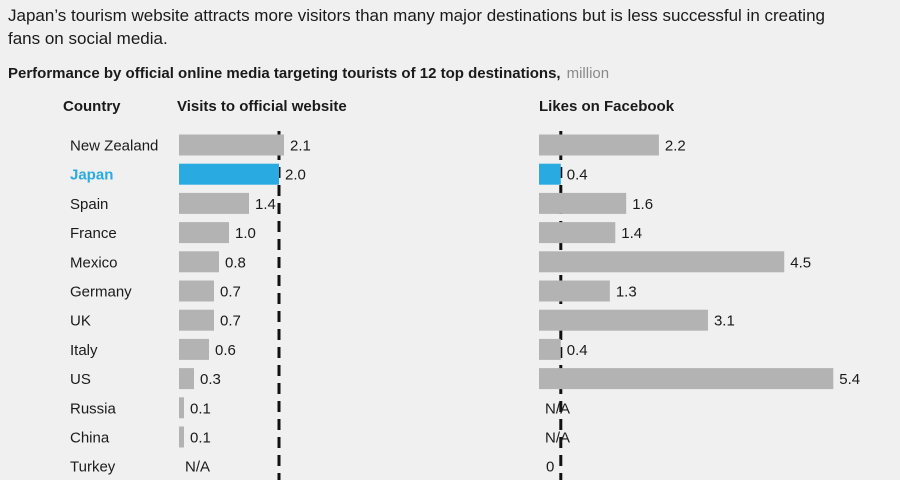 This screenshot has height=480, width=900. What do you see at coordinates (557, 408) in the screenshot?
I see `likes-value-label-russia: N/A` at bounding box center [557, 408].